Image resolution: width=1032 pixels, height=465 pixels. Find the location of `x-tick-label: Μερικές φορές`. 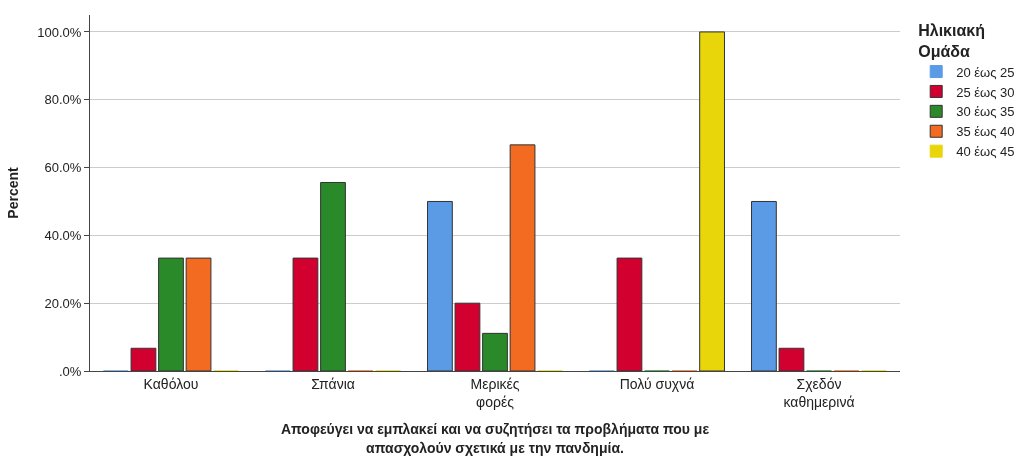

x-tick-label: Μερικές φορές is located at coordinates (495, 392).